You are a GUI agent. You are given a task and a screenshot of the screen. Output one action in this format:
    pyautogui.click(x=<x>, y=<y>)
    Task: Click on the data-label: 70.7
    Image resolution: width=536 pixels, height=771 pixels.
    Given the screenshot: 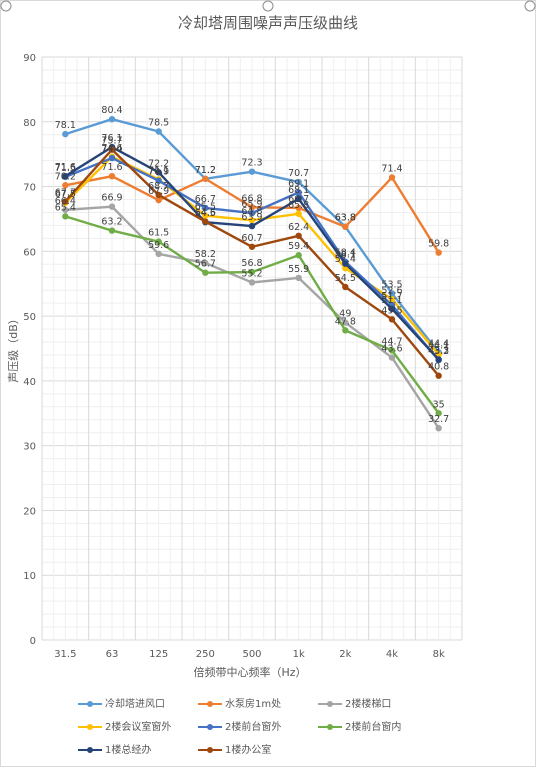 What is the action you would take?
    pyautogui.click(x=298, y=173)
    